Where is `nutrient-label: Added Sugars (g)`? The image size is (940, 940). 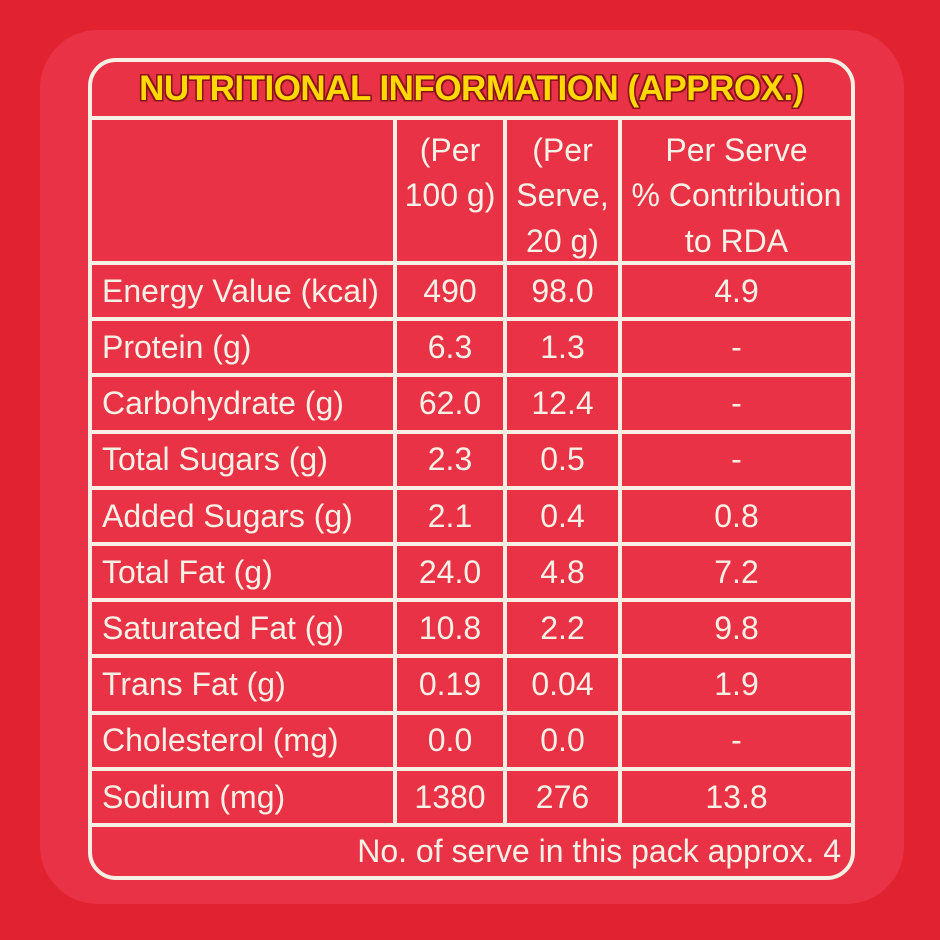
nutrient-label: Added Sugars (g) is located at coordinates (242, 513).